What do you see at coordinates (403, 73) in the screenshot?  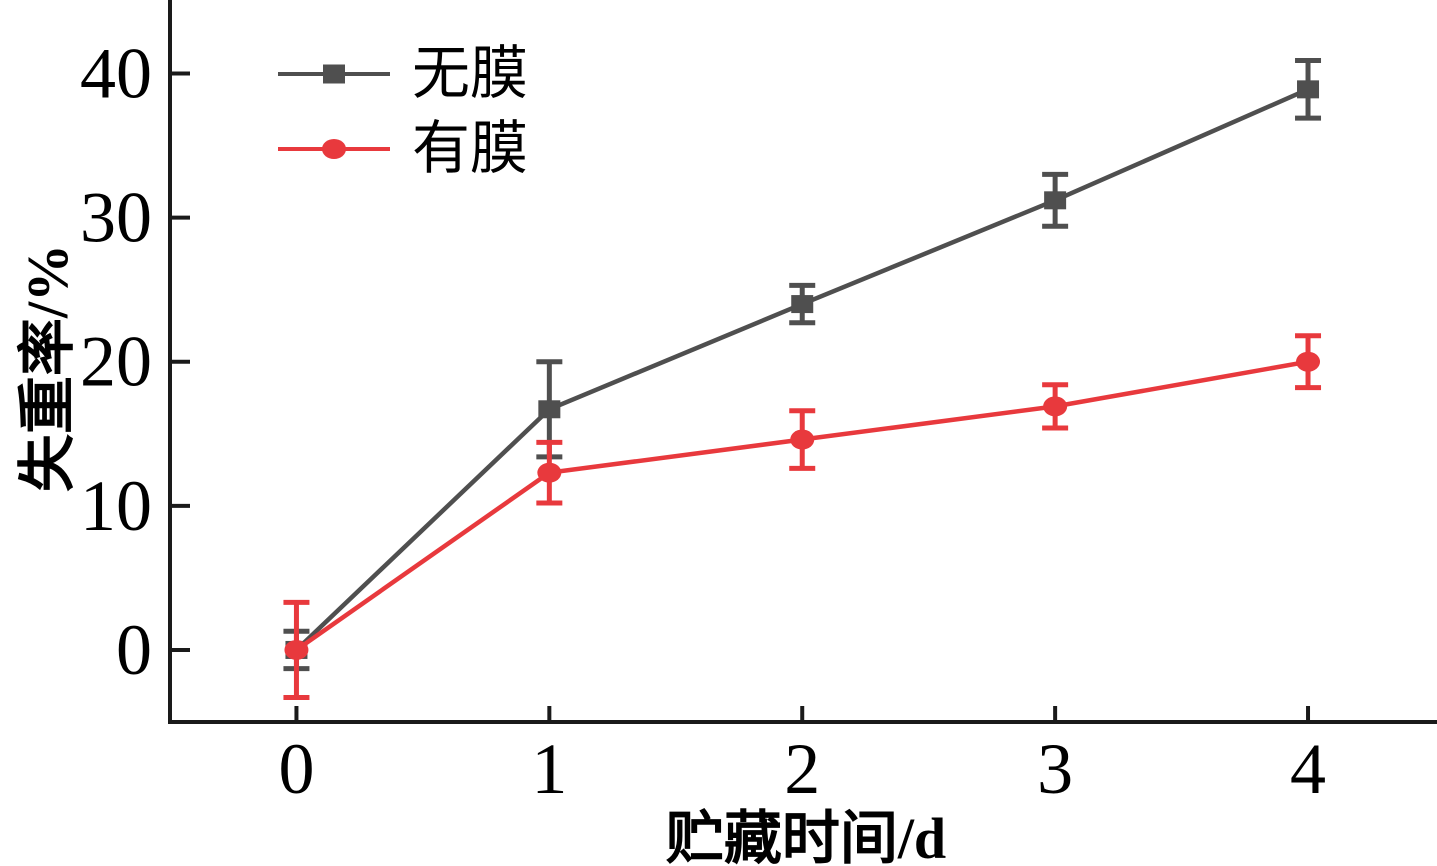 I see `legend-item-no-film: 无膜` at bounding box center [403, 73].